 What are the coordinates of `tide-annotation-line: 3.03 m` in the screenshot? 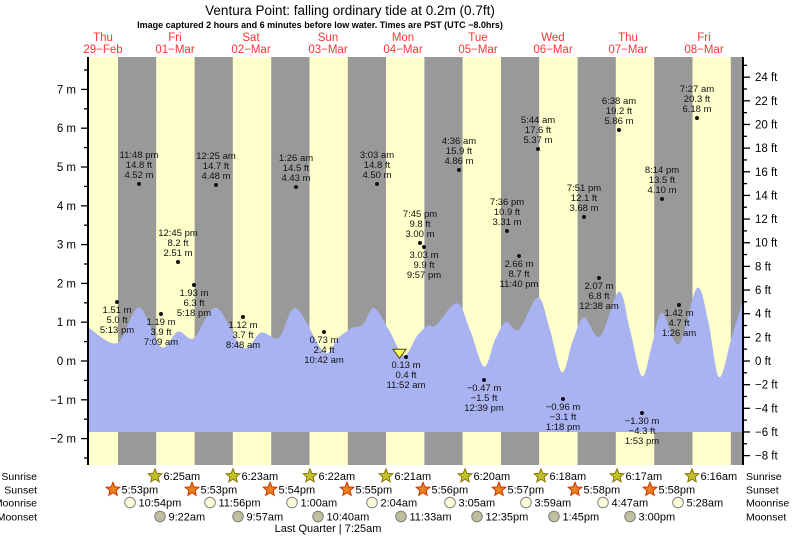 It's located at (423, 255).